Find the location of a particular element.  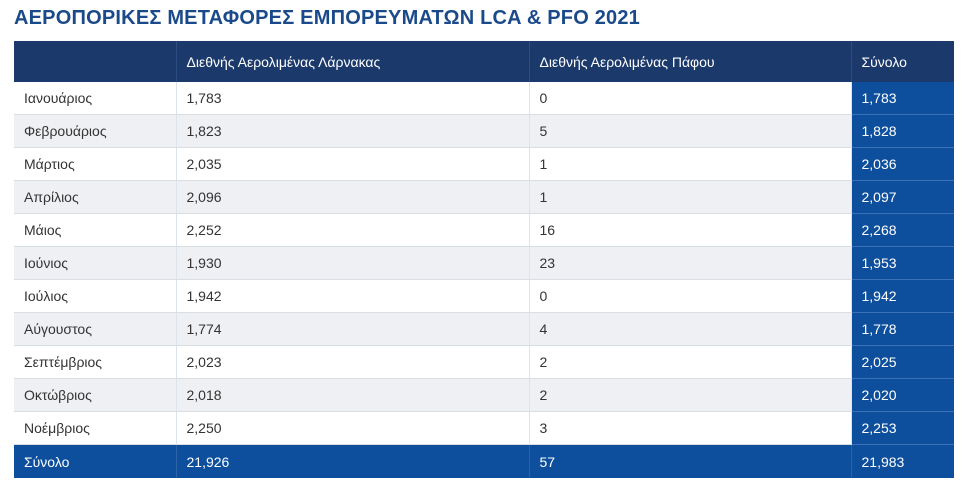

table-row: Νοέμβριος 2,250 3 2,253 is located at coordinates (484, 428).